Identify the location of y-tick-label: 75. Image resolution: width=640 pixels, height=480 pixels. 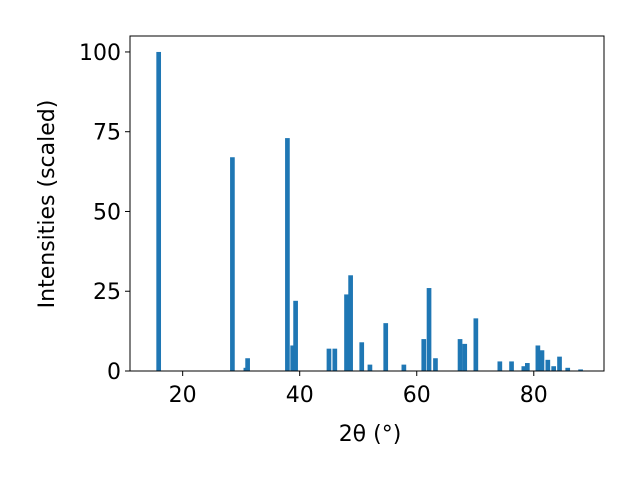
(107, 133).